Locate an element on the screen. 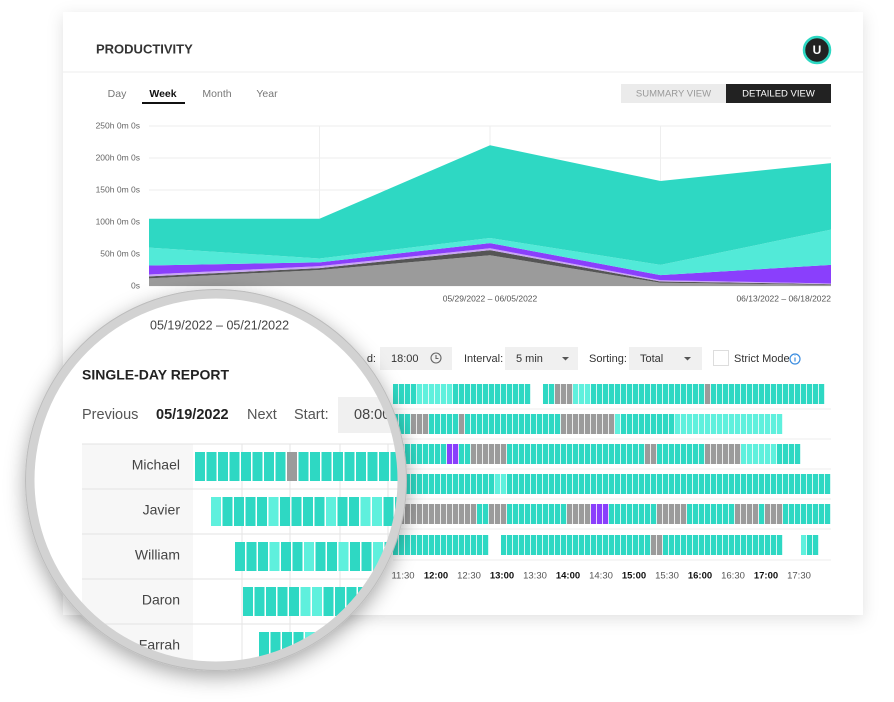  interval-select is located at coordinates (541, 358).